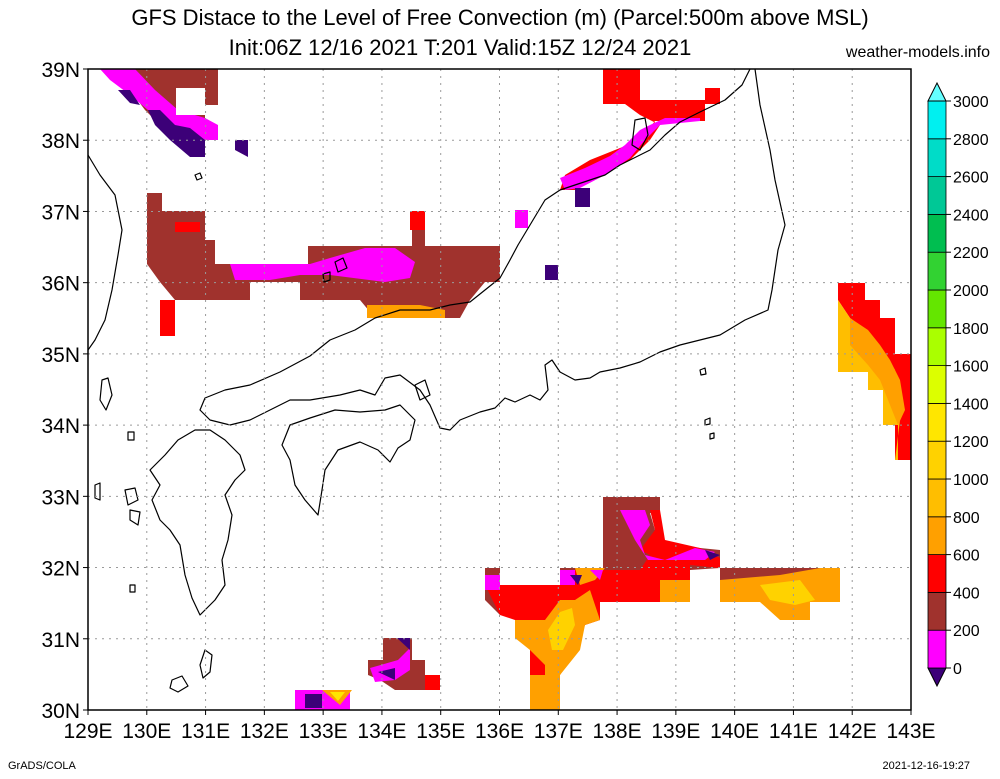 The image size is (1000, 779). Describe the element at coordinates (617, 731) in the screenshot. I see `lon-label: 138E` at that location.